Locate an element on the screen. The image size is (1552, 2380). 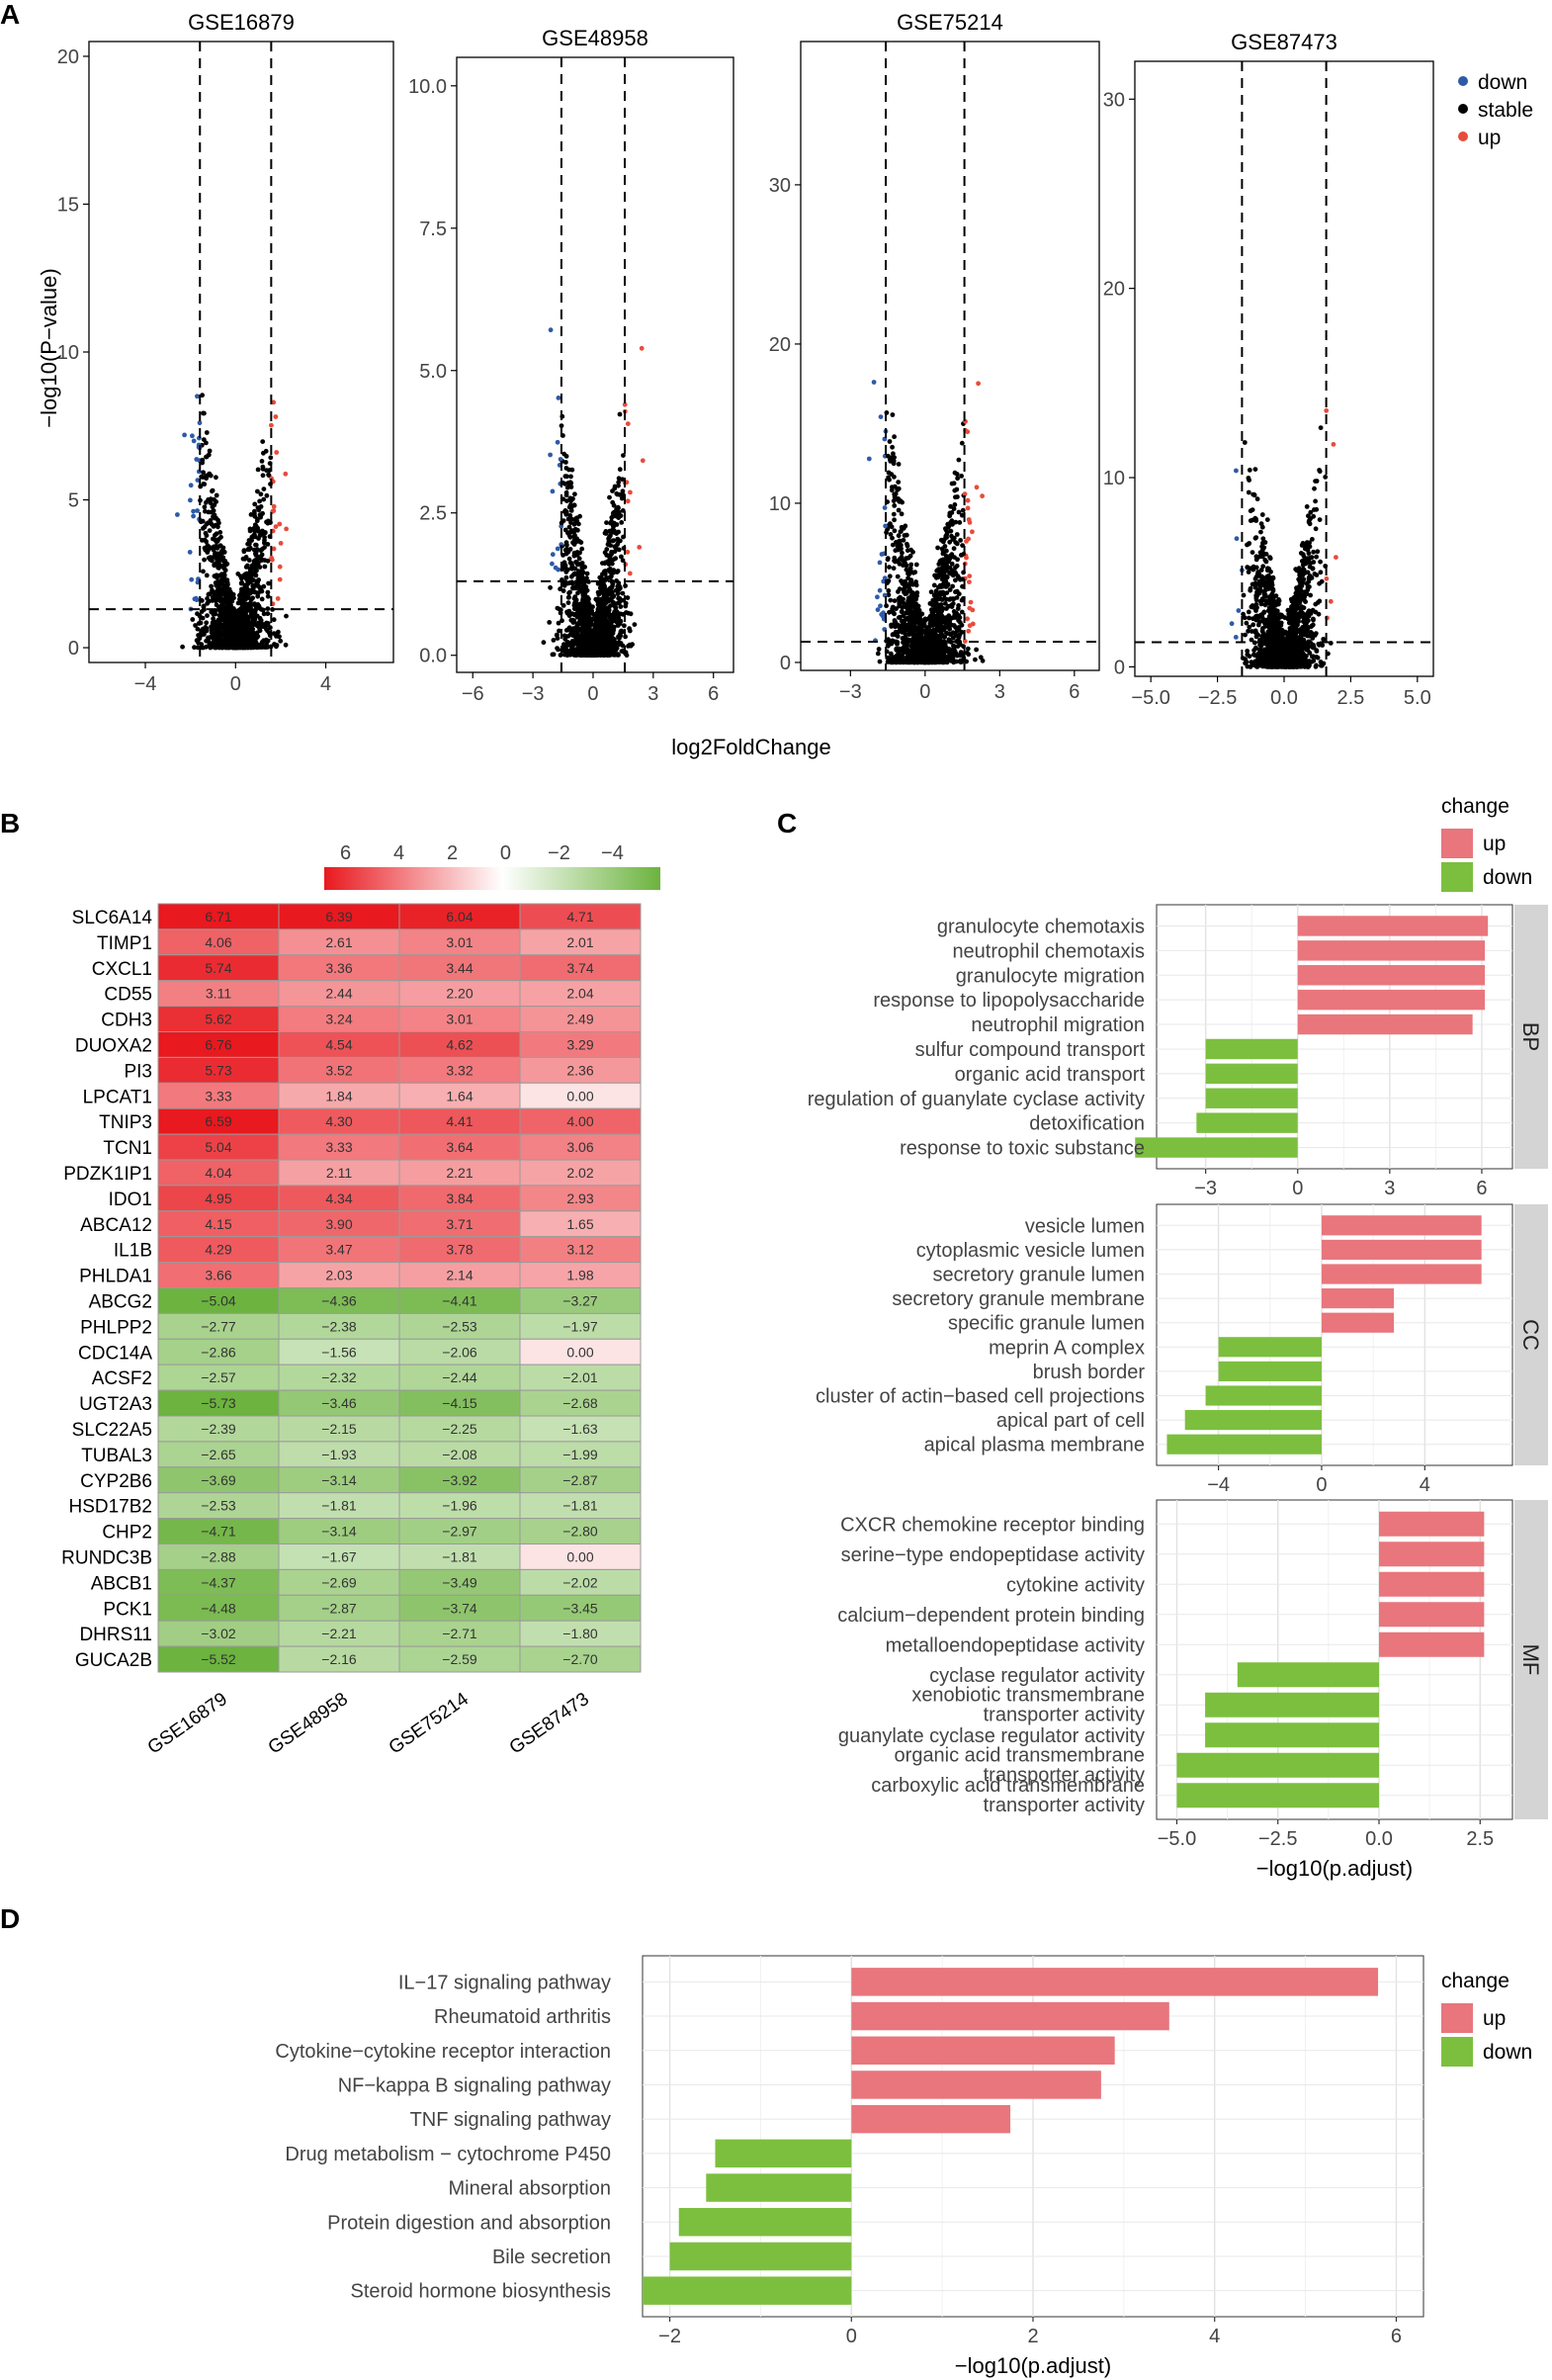
y-tick-label: 0.0 is located at coordinates (433, 656).